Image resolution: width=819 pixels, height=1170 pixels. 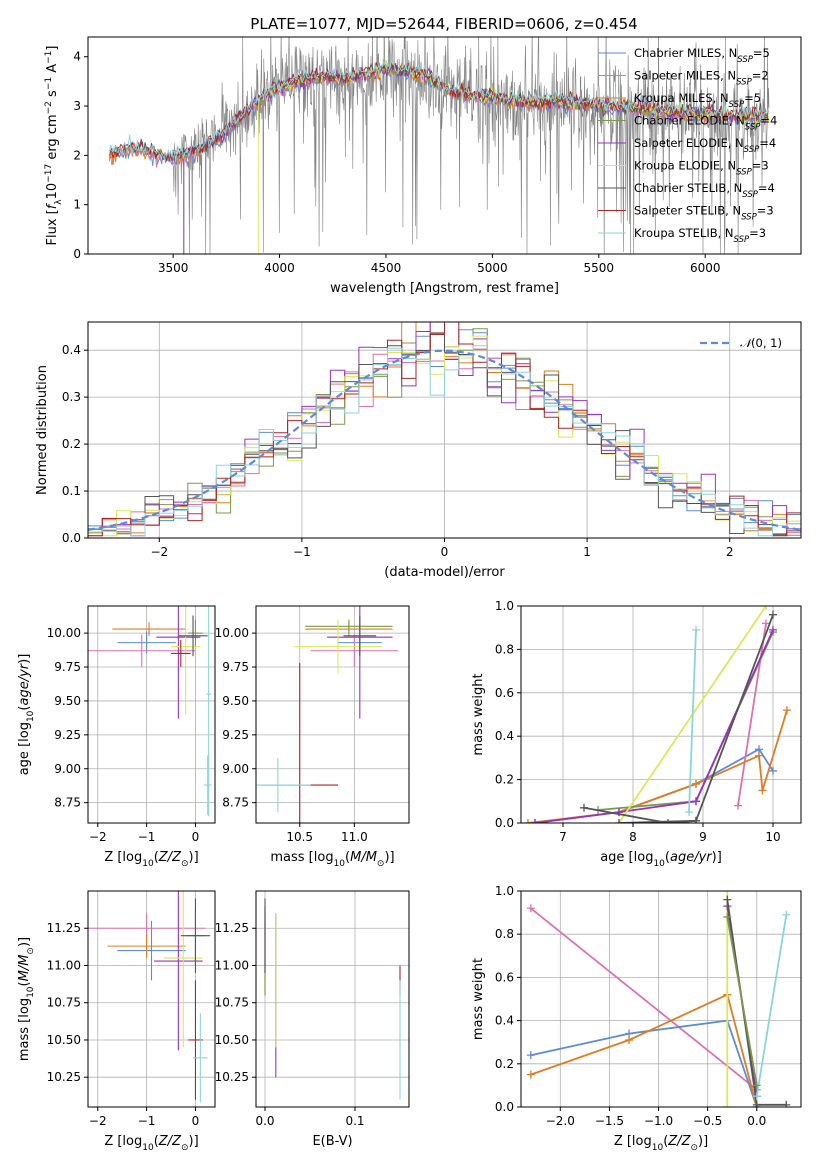 I want to click on x-axis-label: (data-model)/error, so click(x=444, y=572).